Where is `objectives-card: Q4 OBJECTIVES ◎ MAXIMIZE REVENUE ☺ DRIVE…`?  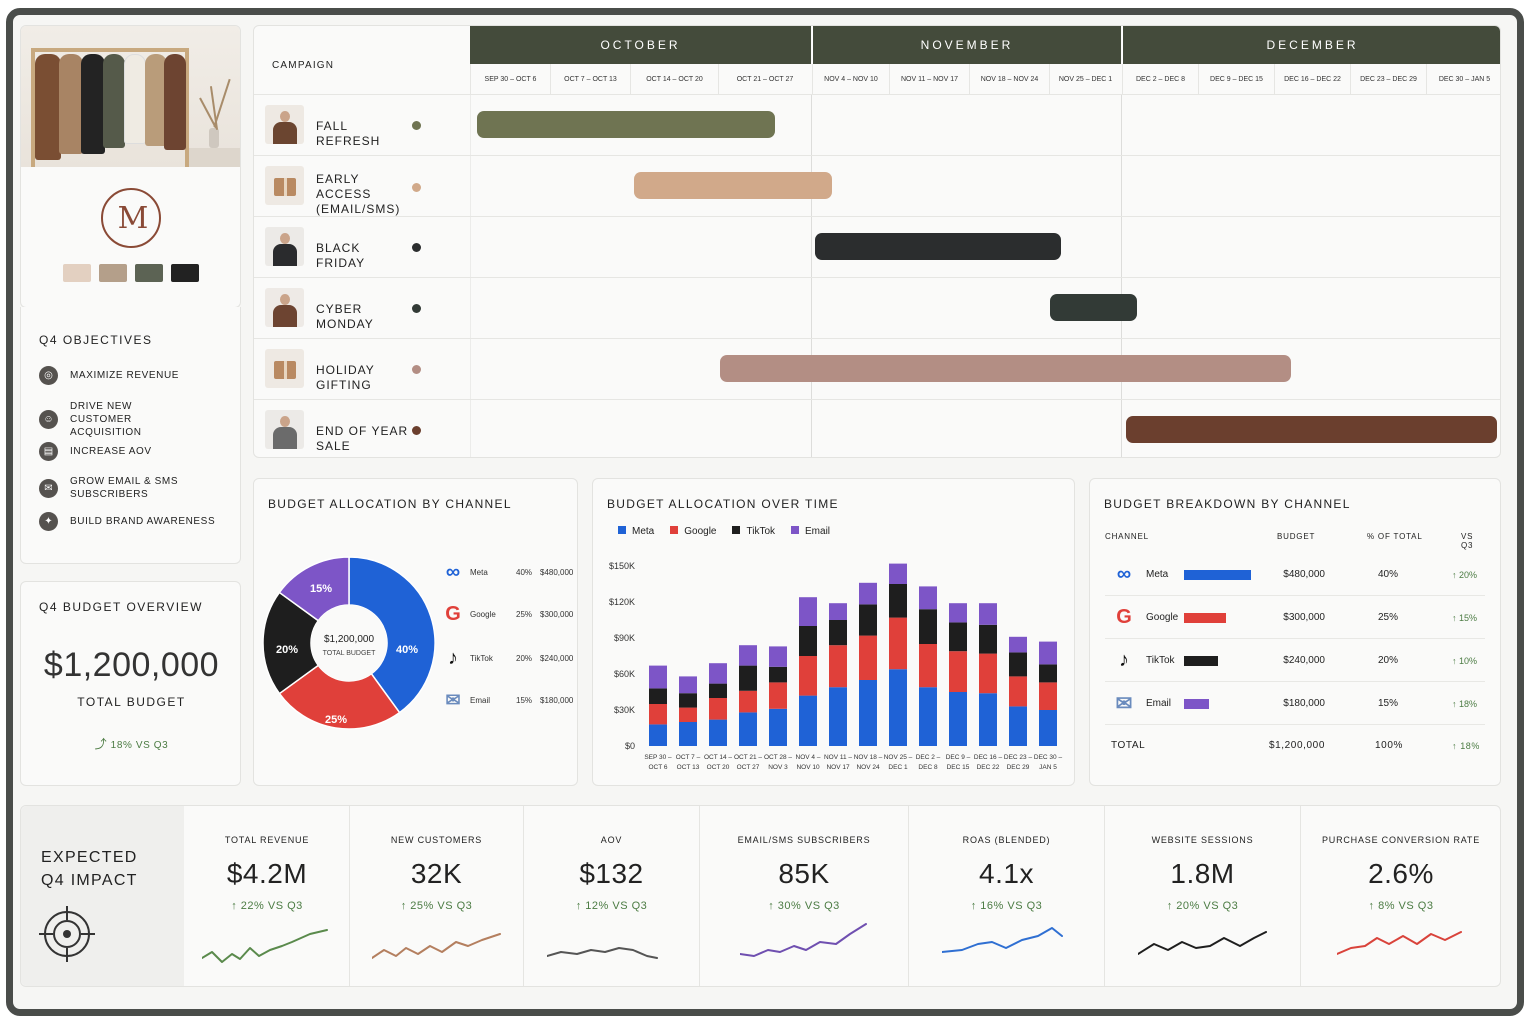 objectives-card: Q4 OBJECTIVES ◎ MAXIMIZE REVENUE ☺ DRIVE… is located at coordinates (130, 435).